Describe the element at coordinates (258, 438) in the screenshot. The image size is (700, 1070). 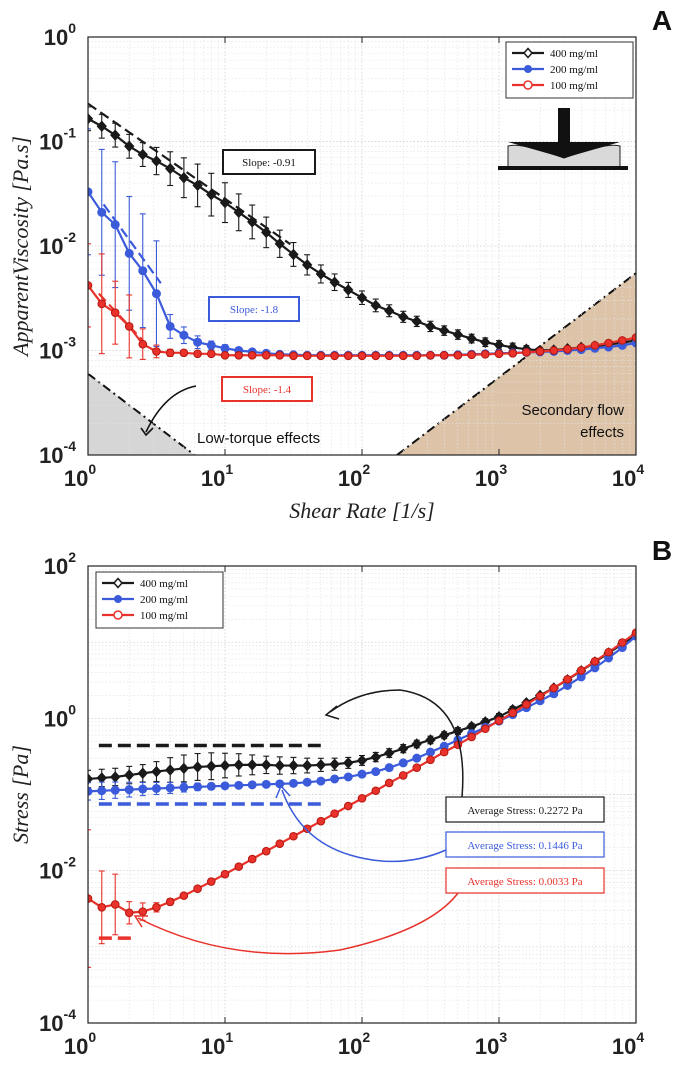
I see `low-torque-label: Low-torque effects` at that location.